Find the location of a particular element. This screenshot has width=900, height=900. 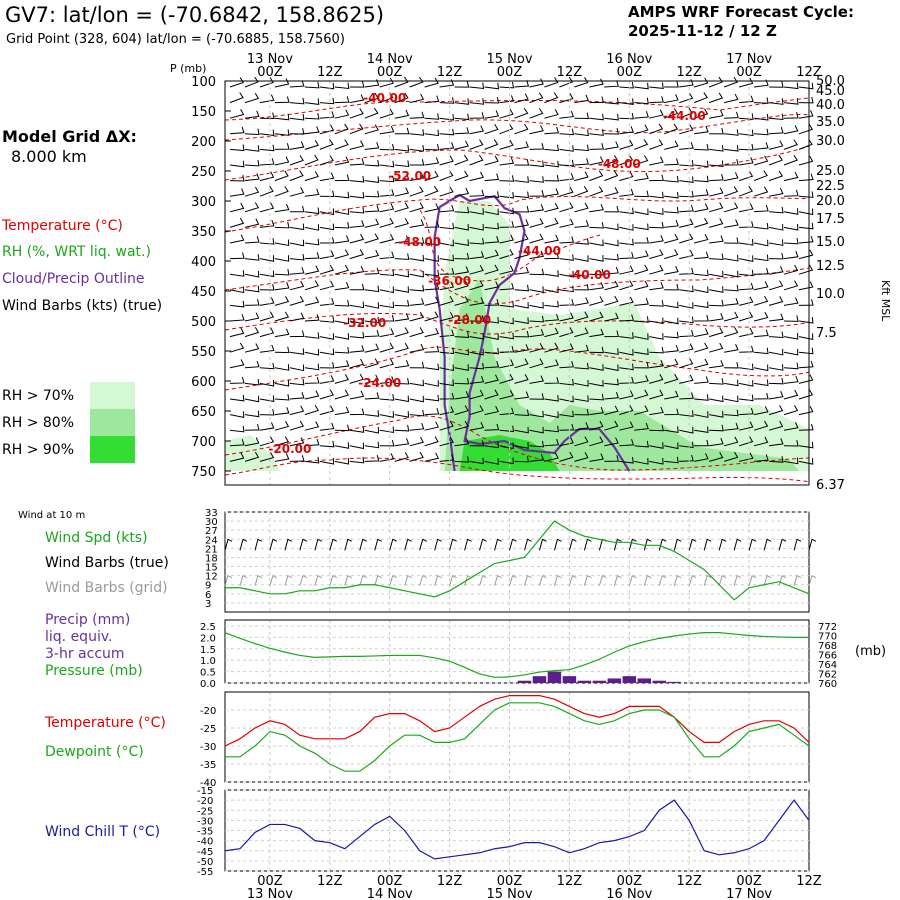

wind-tick-label-1: 30 is located at coordinates (211, 522).